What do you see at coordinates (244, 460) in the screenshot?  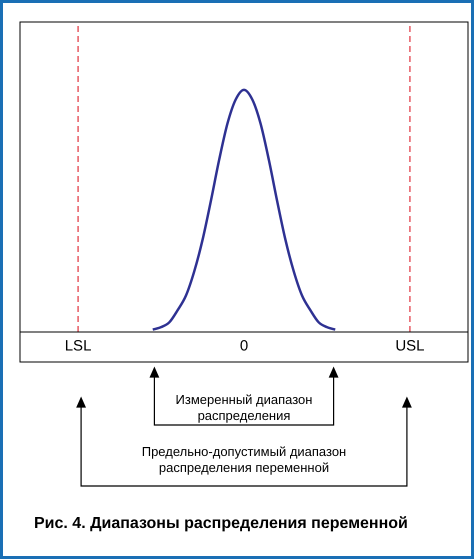 I see `text: Предельно-допустимый диапазон распределения переменной` at bounding box center [244, 460].